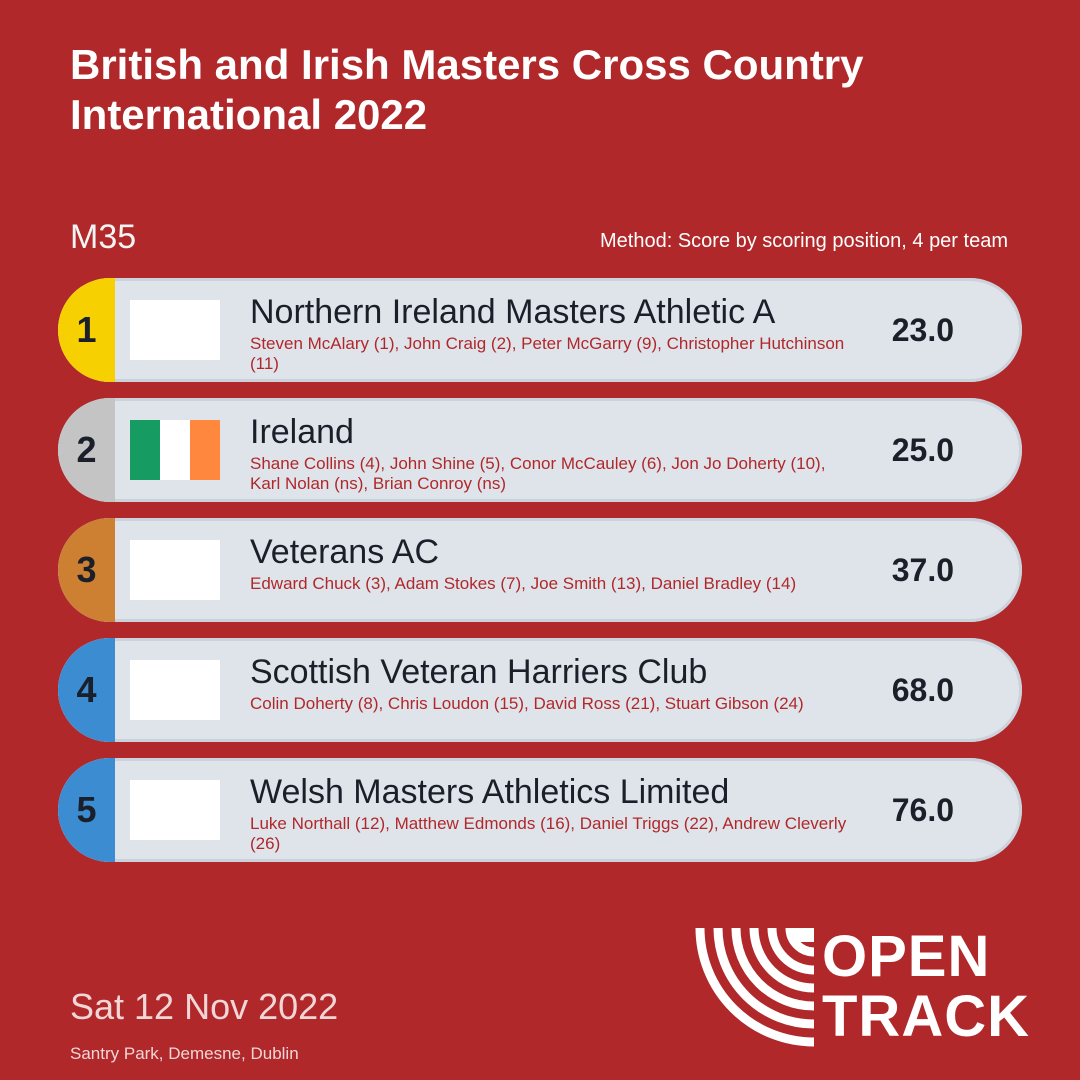 The image size is (1080, 1080). What do you see at coordinates (184, 1053) in the screenshot?
I see `event-venue: Santry Park, Demesne, Dublin` at bounding box center [184, 1053].